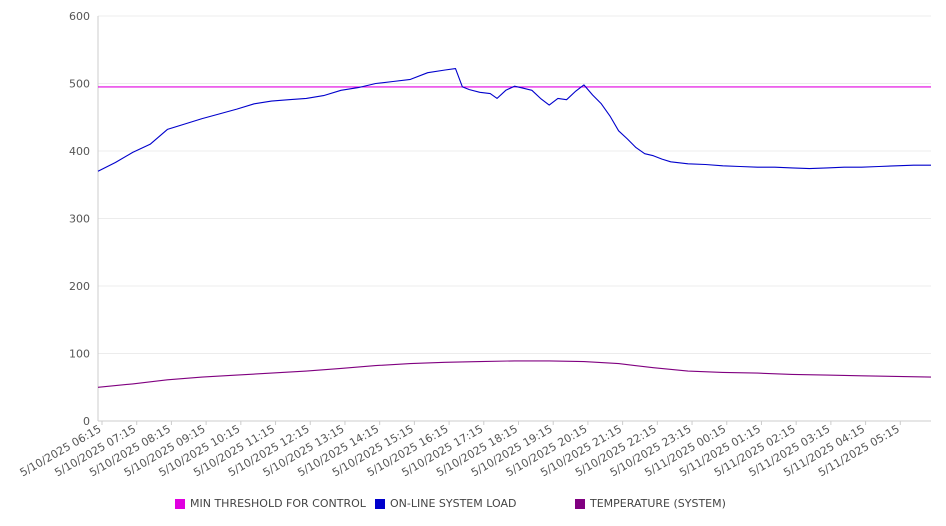 Image resolution: width=946 pixels, height=526 pixels. I want to click on legend-item-system-load: ON-LINE SYSTEM LOAD, so click(445, 503).